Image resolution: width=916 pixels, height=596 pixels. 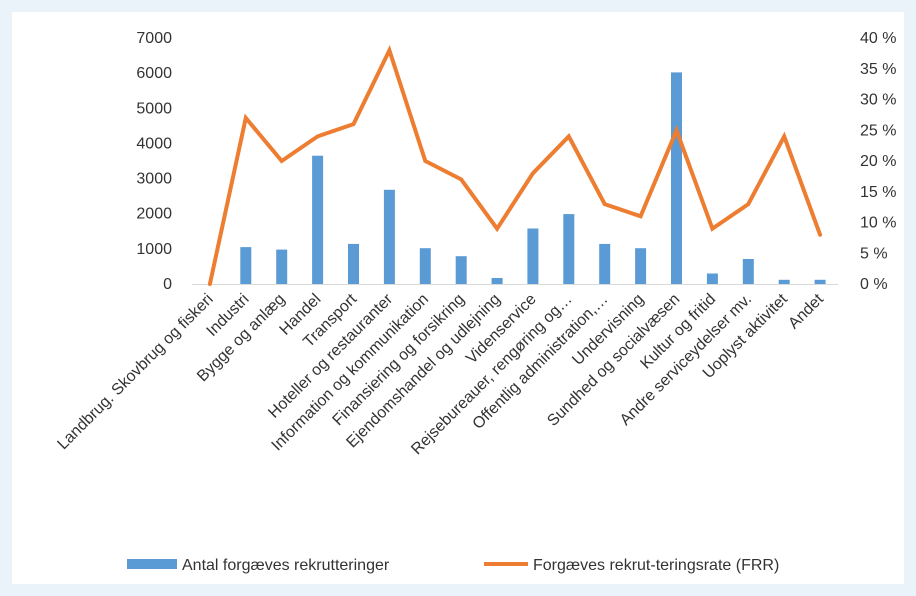 What do you see at coordinates (135, 372) in the screenshot?
I see `category-label: Landbrug. Skovbrug og fiskeri` at bounding box center [135, 372].